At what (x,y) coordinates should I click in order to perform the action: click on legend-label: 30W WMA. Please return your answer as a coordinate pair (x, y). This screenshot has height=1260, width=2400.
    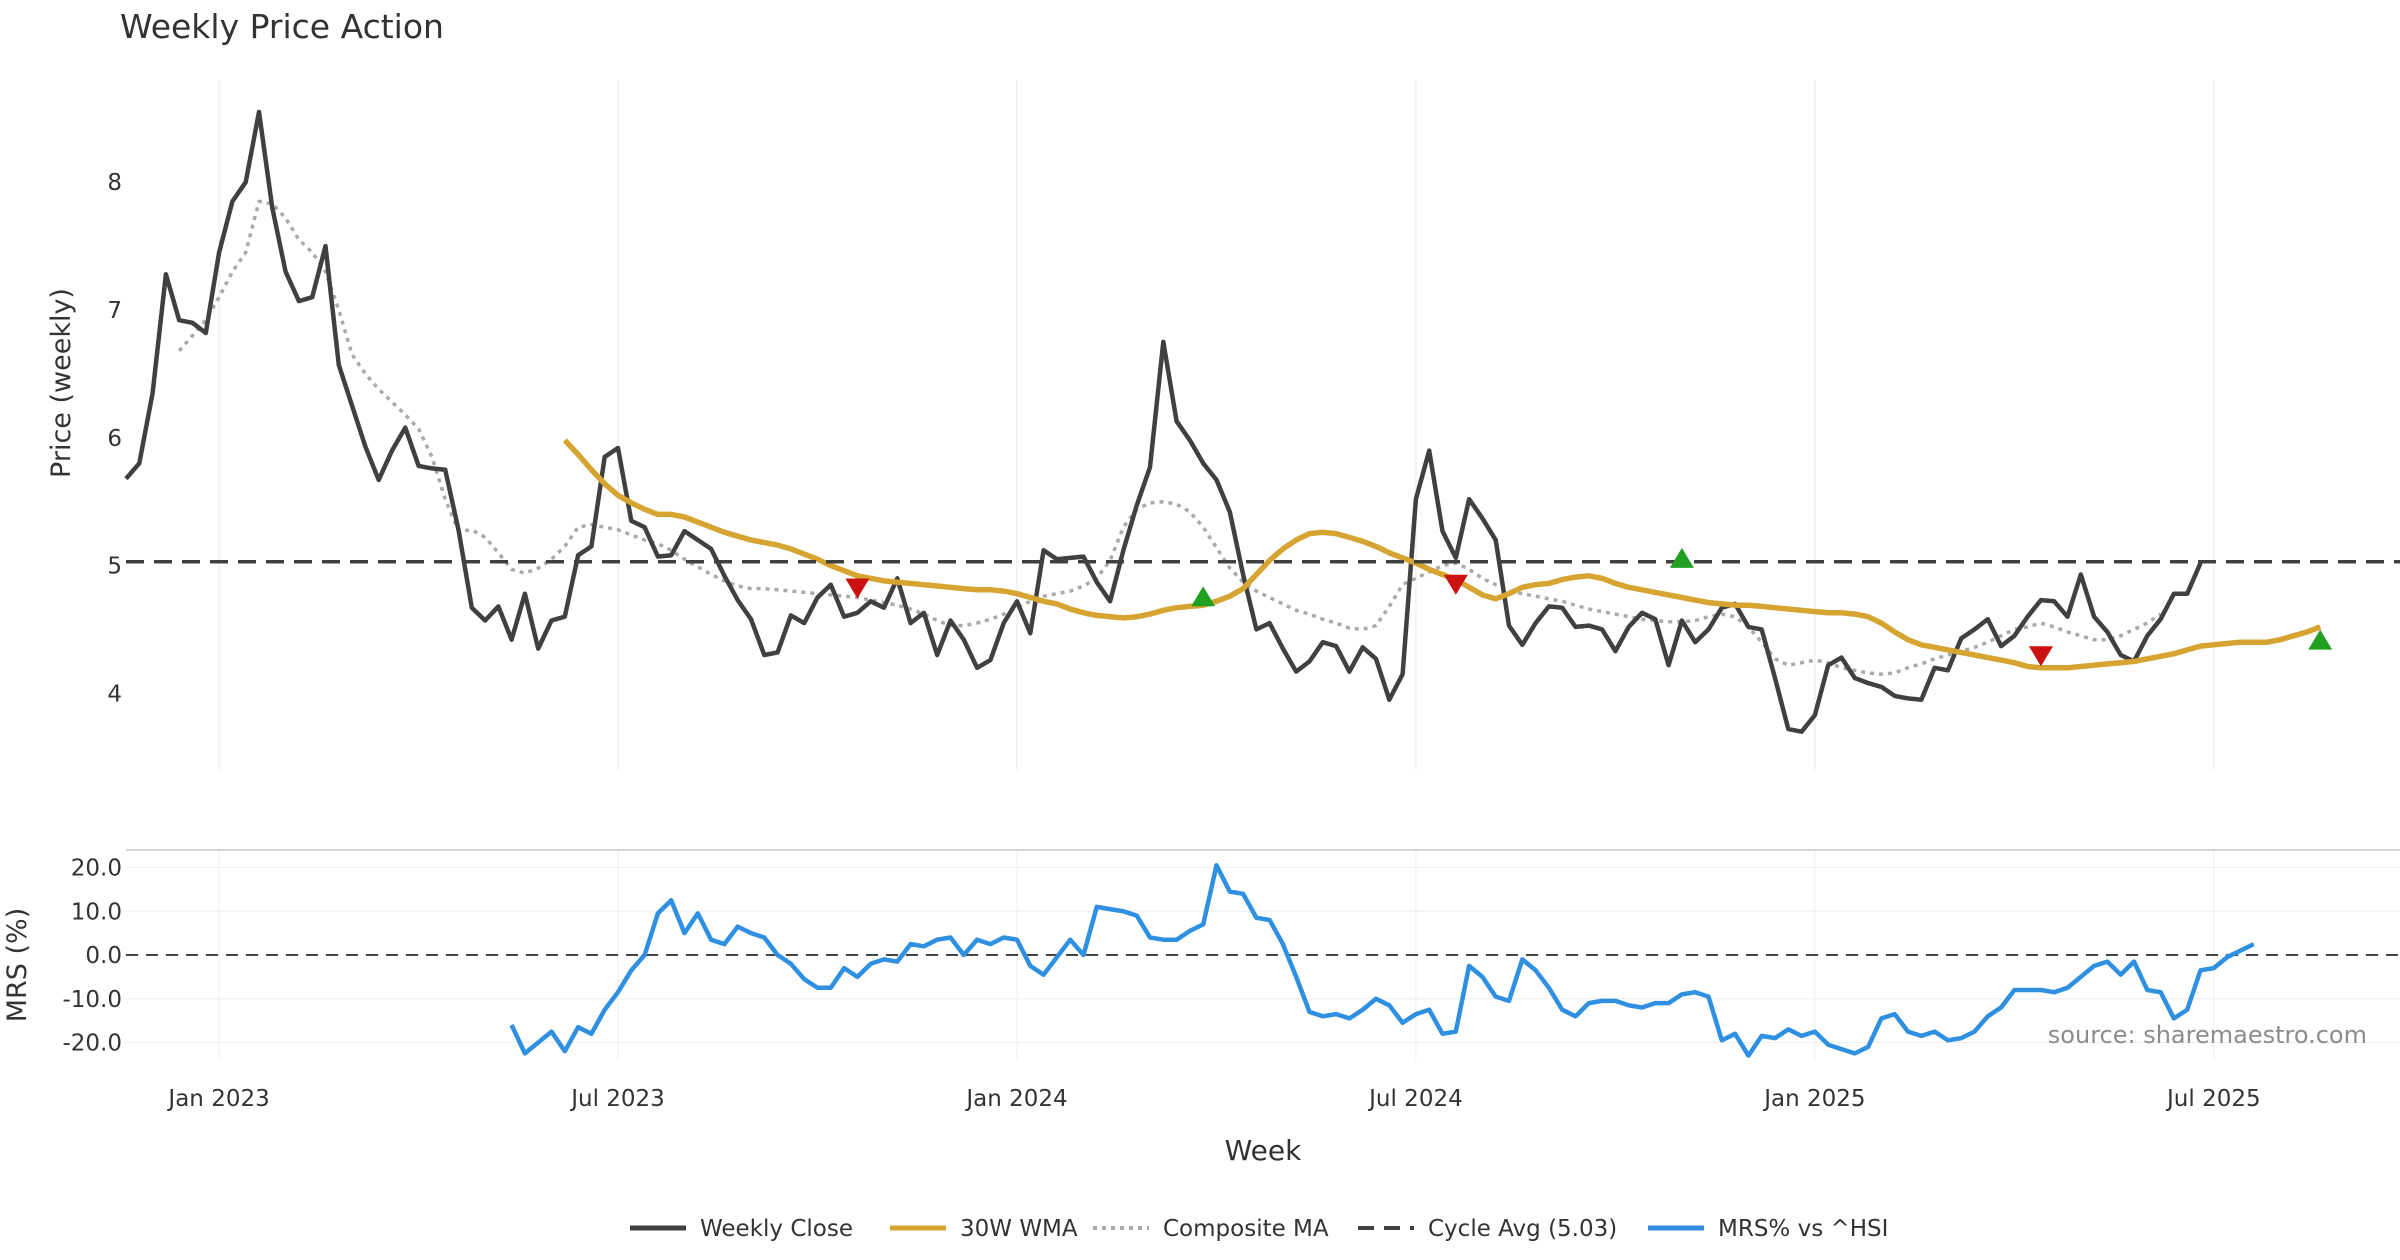
    Looking at the image, I should click on (1019, 1229).